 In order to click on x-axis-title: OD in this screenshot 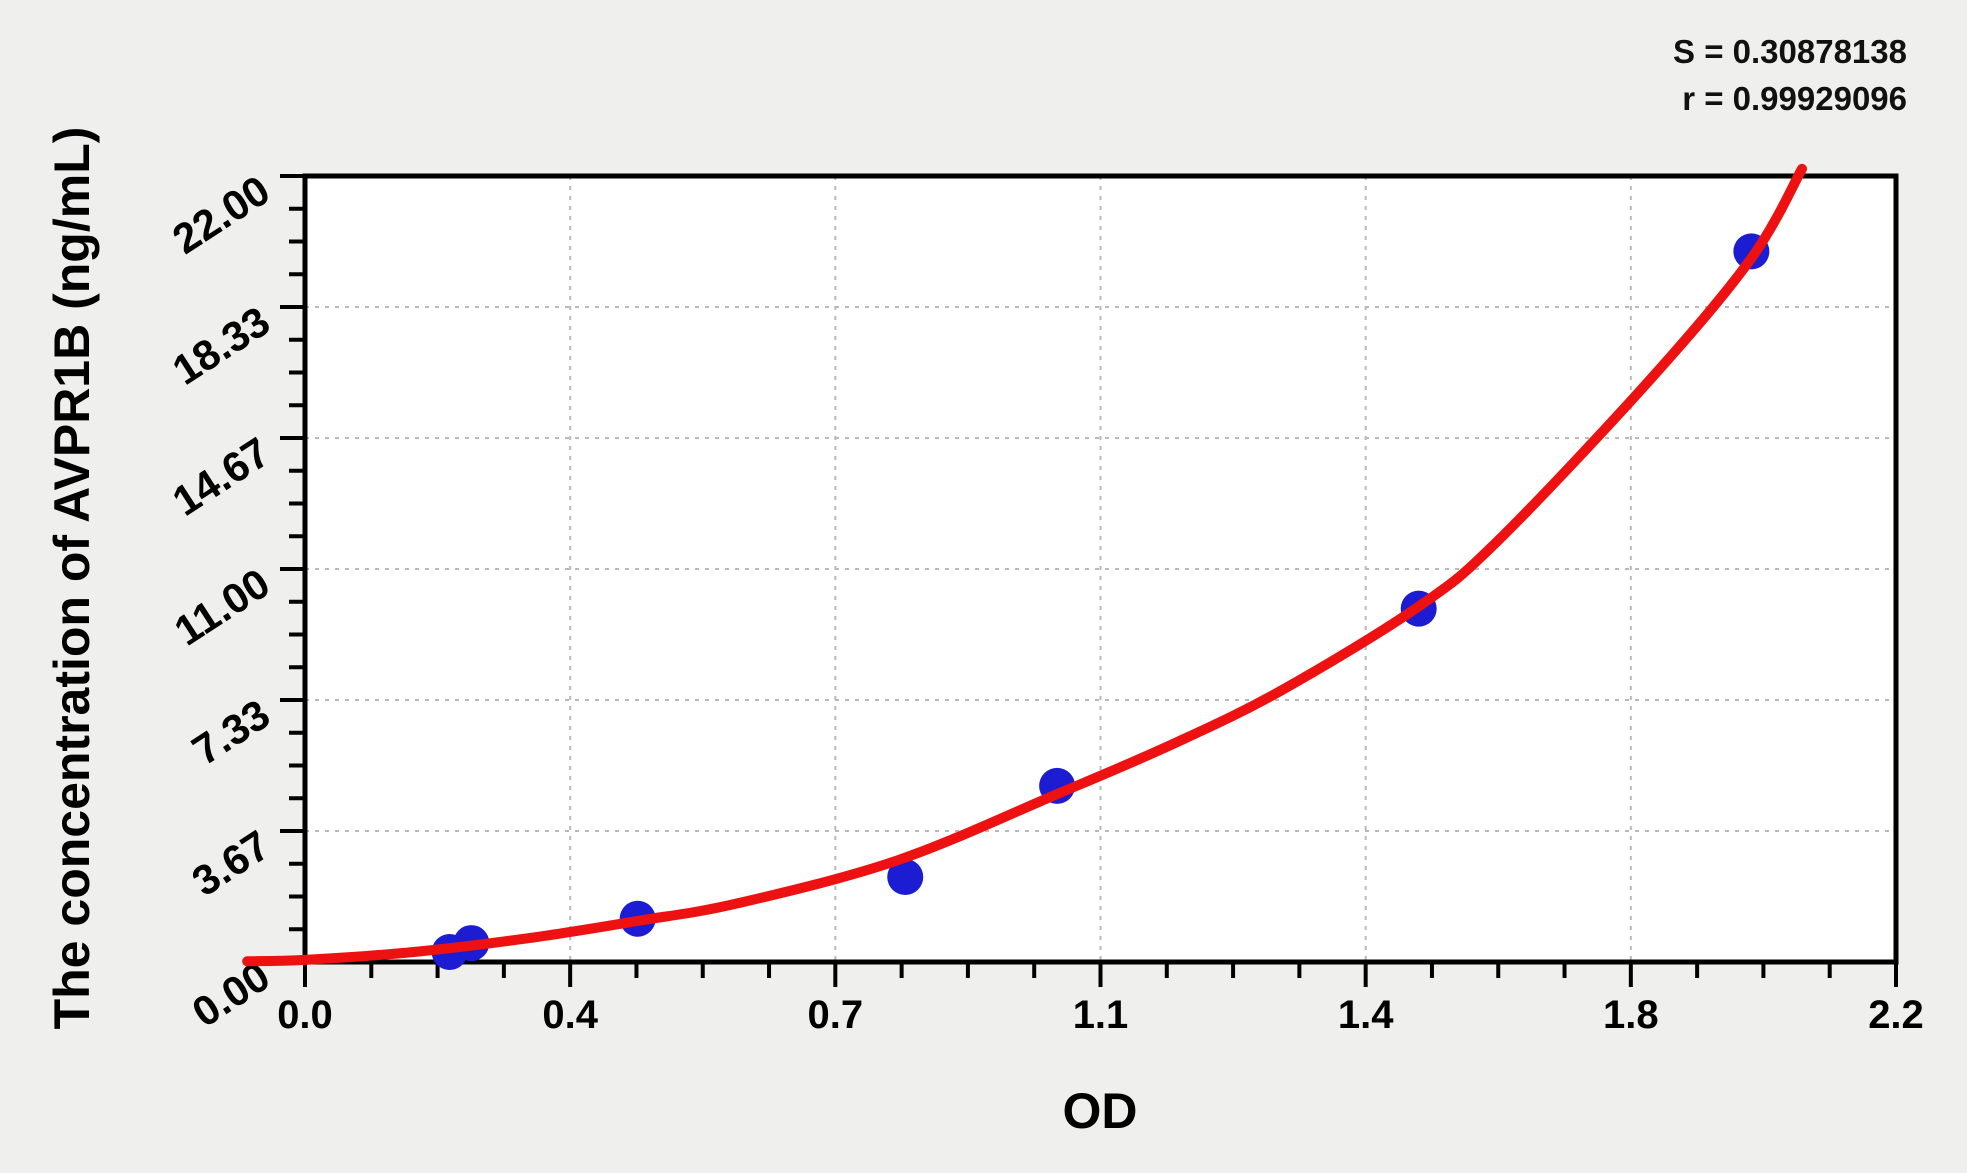, I will do `click(1100, 1111)`.